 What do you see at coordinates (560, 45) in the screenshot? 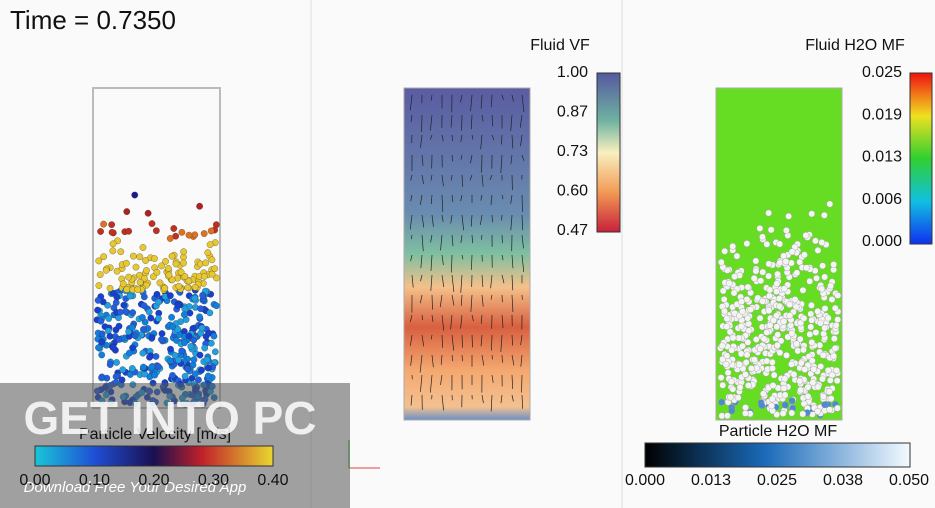
I see `colorbar-title: Fluid VF` at bounding box center [560, 45].